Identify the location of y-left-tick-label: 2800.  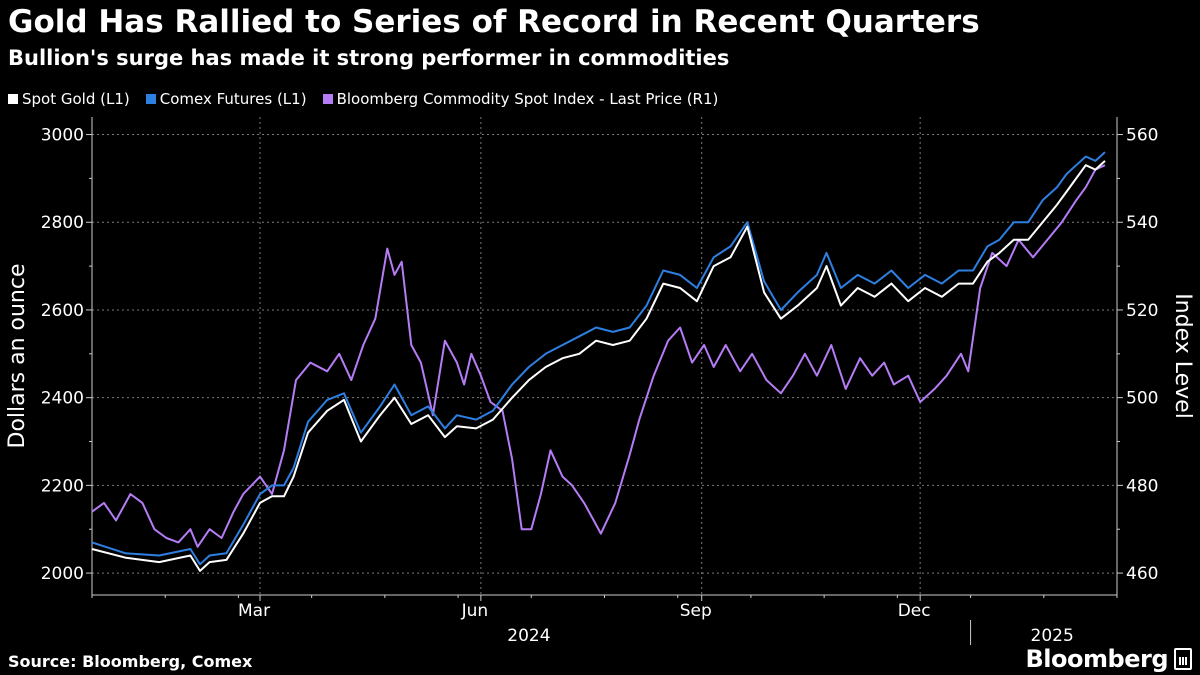
(62, 223).